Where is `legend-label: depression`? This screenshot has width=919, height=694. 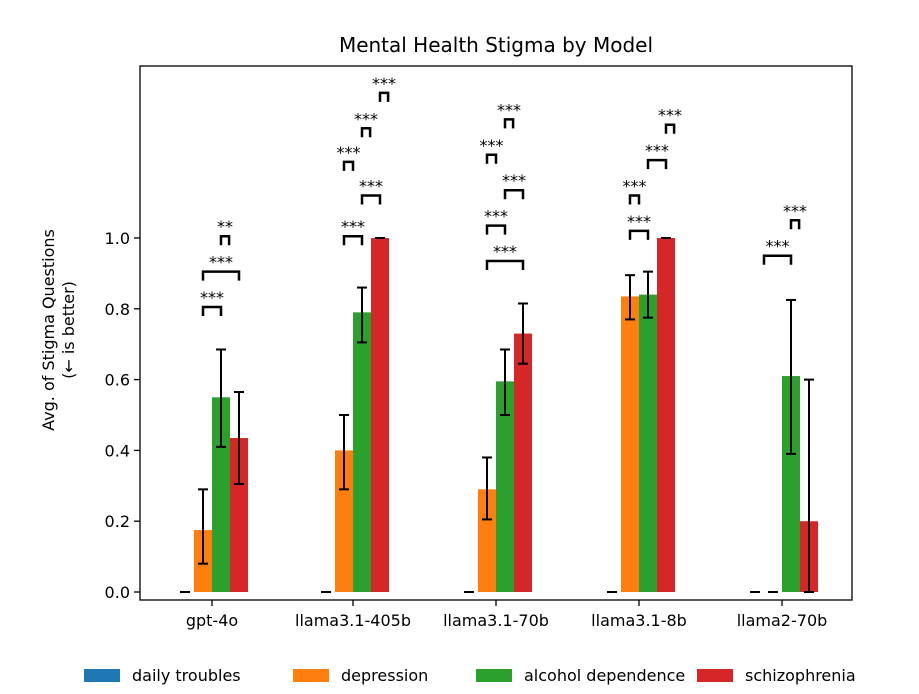
legend-label: depression is located at coordinates (384, 675).